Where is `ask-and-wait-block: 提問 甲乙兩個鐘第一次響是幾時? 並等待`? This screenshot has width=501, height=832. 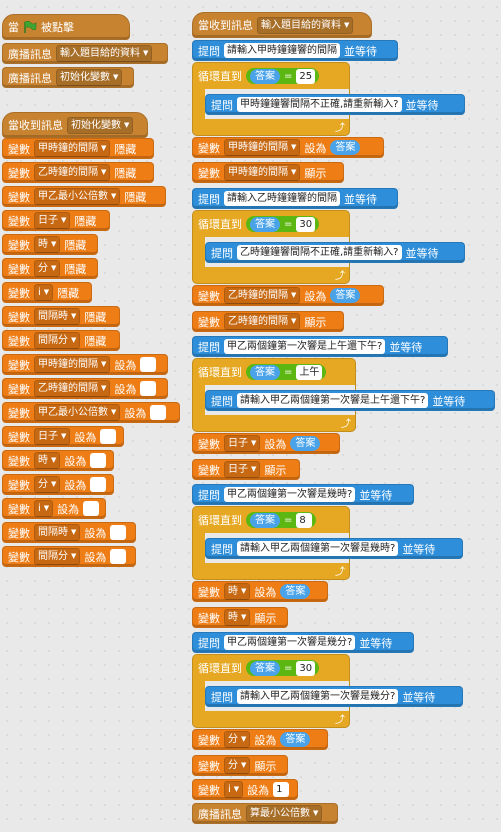 ask-and-wait-block: 提問 甲乙兩個鐘第一次響是幾時? 並等待 is located at coordinates (303, 494).